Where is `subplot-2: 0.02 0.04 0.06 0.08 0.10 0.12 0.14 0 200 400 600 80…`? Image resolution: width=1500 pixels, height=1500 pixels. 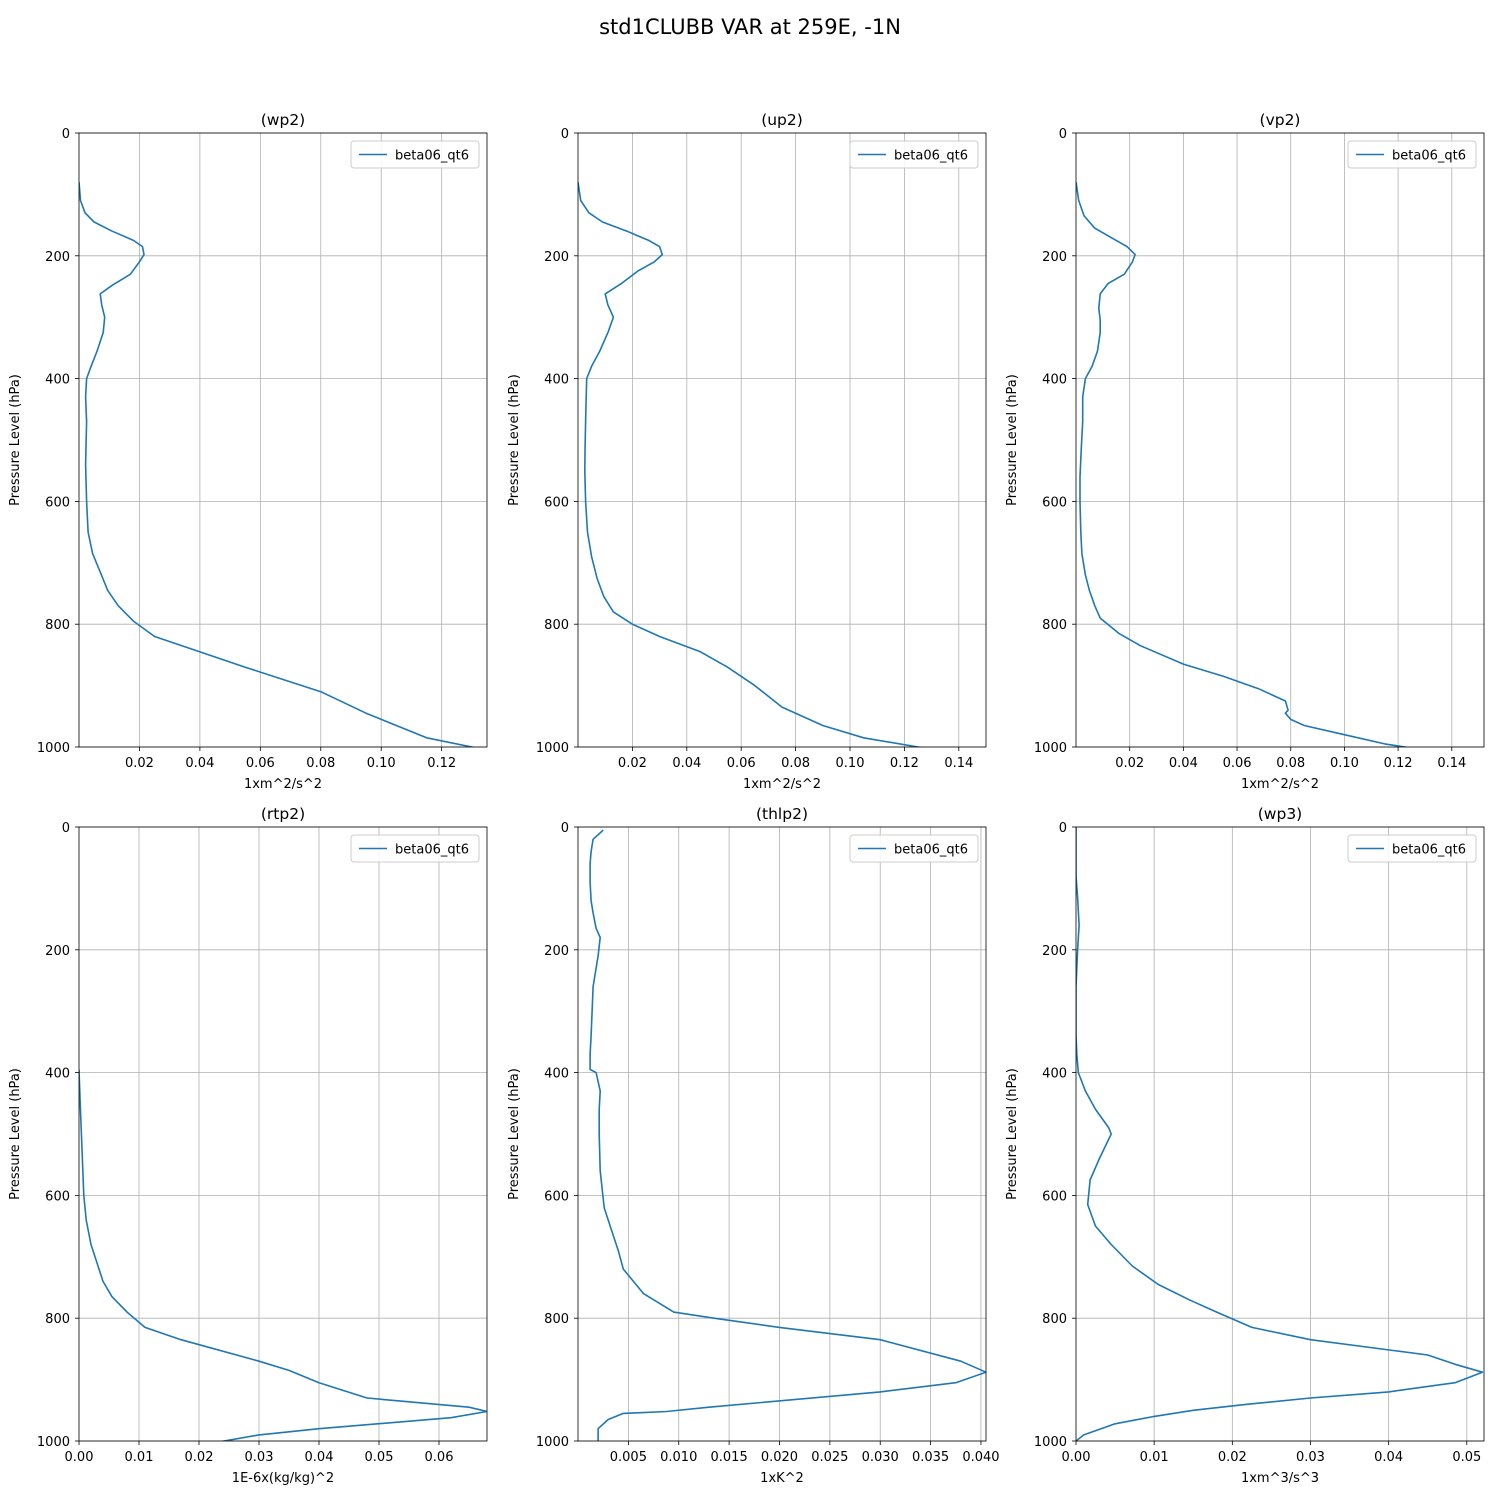 subplot-2: 0.02 0.04 0.06 0.08 0.10 0.12 0.14 0 200 400 600 80… is located at coordinates (747, 451).